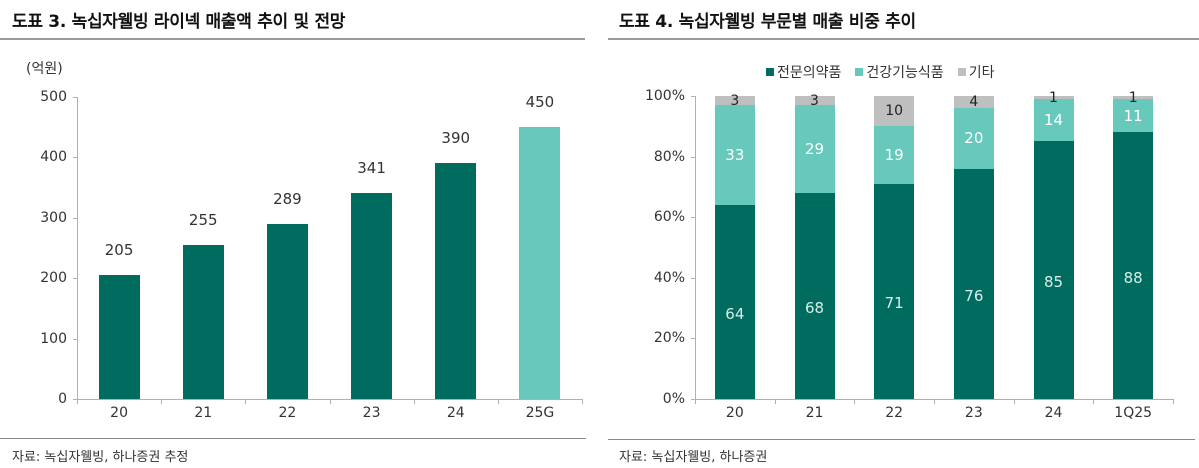 The image size is (1199, 468). I want to click on data-label: 255, so click(203, 219).